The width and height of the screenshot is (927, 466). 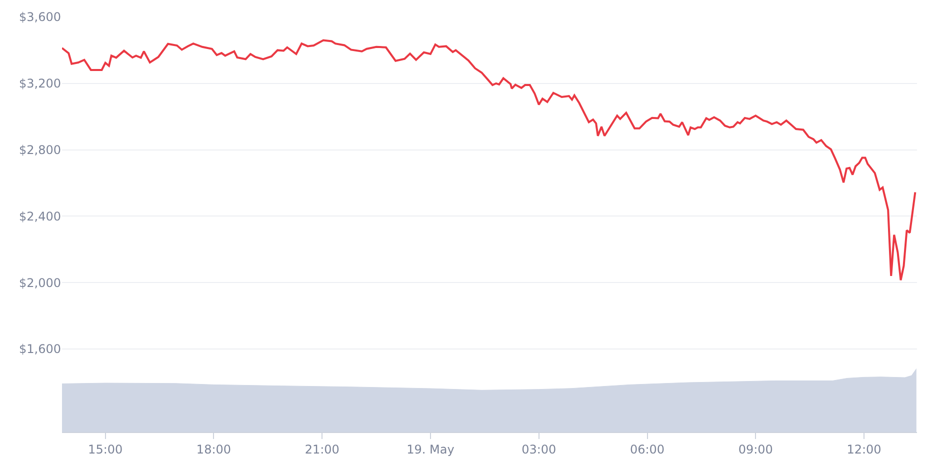 I want to click on y-tick-label: $2,400, so click(x=40, y=216).